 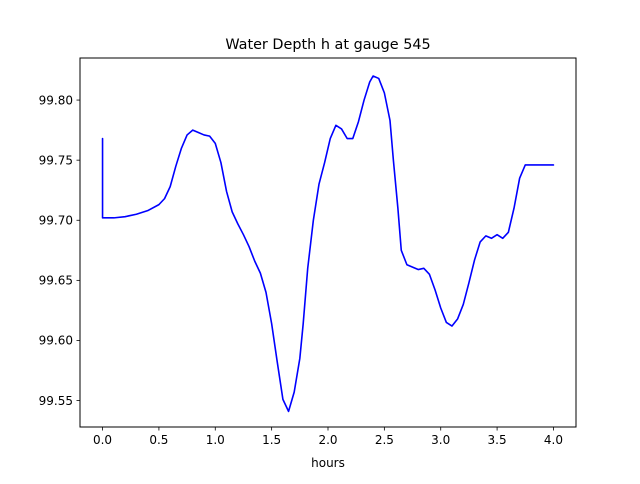 I want to click on x-tick-label: 3.5, so click(x=497, y=440).